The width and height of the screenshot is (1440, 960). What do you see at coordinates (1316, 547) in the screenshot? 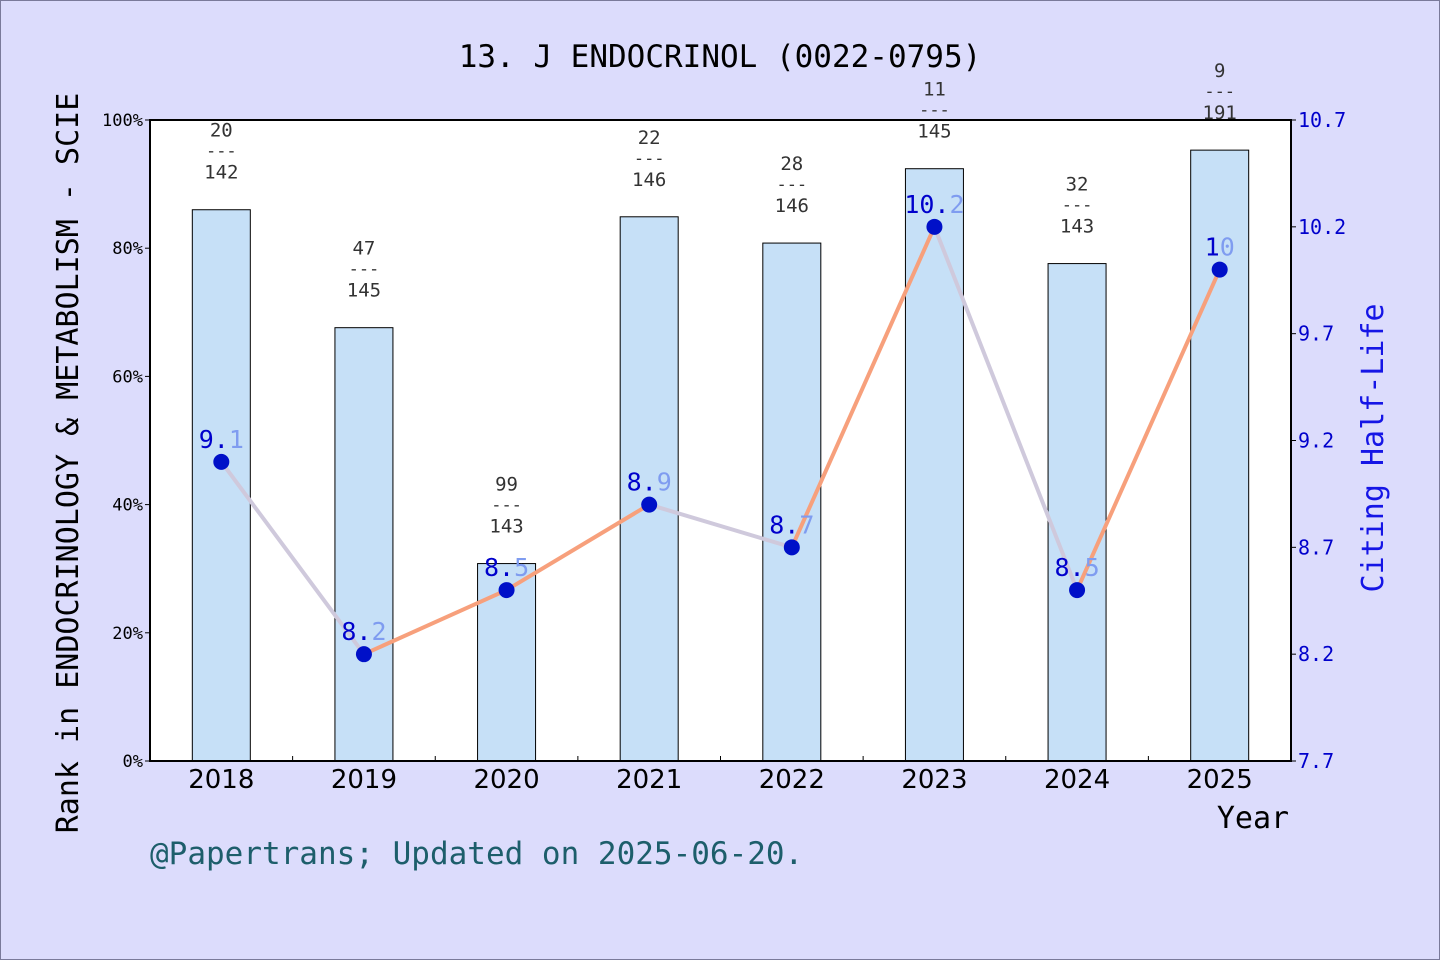
I see `y2-tick-label: 8.7` at bounding box center [1316, 547].